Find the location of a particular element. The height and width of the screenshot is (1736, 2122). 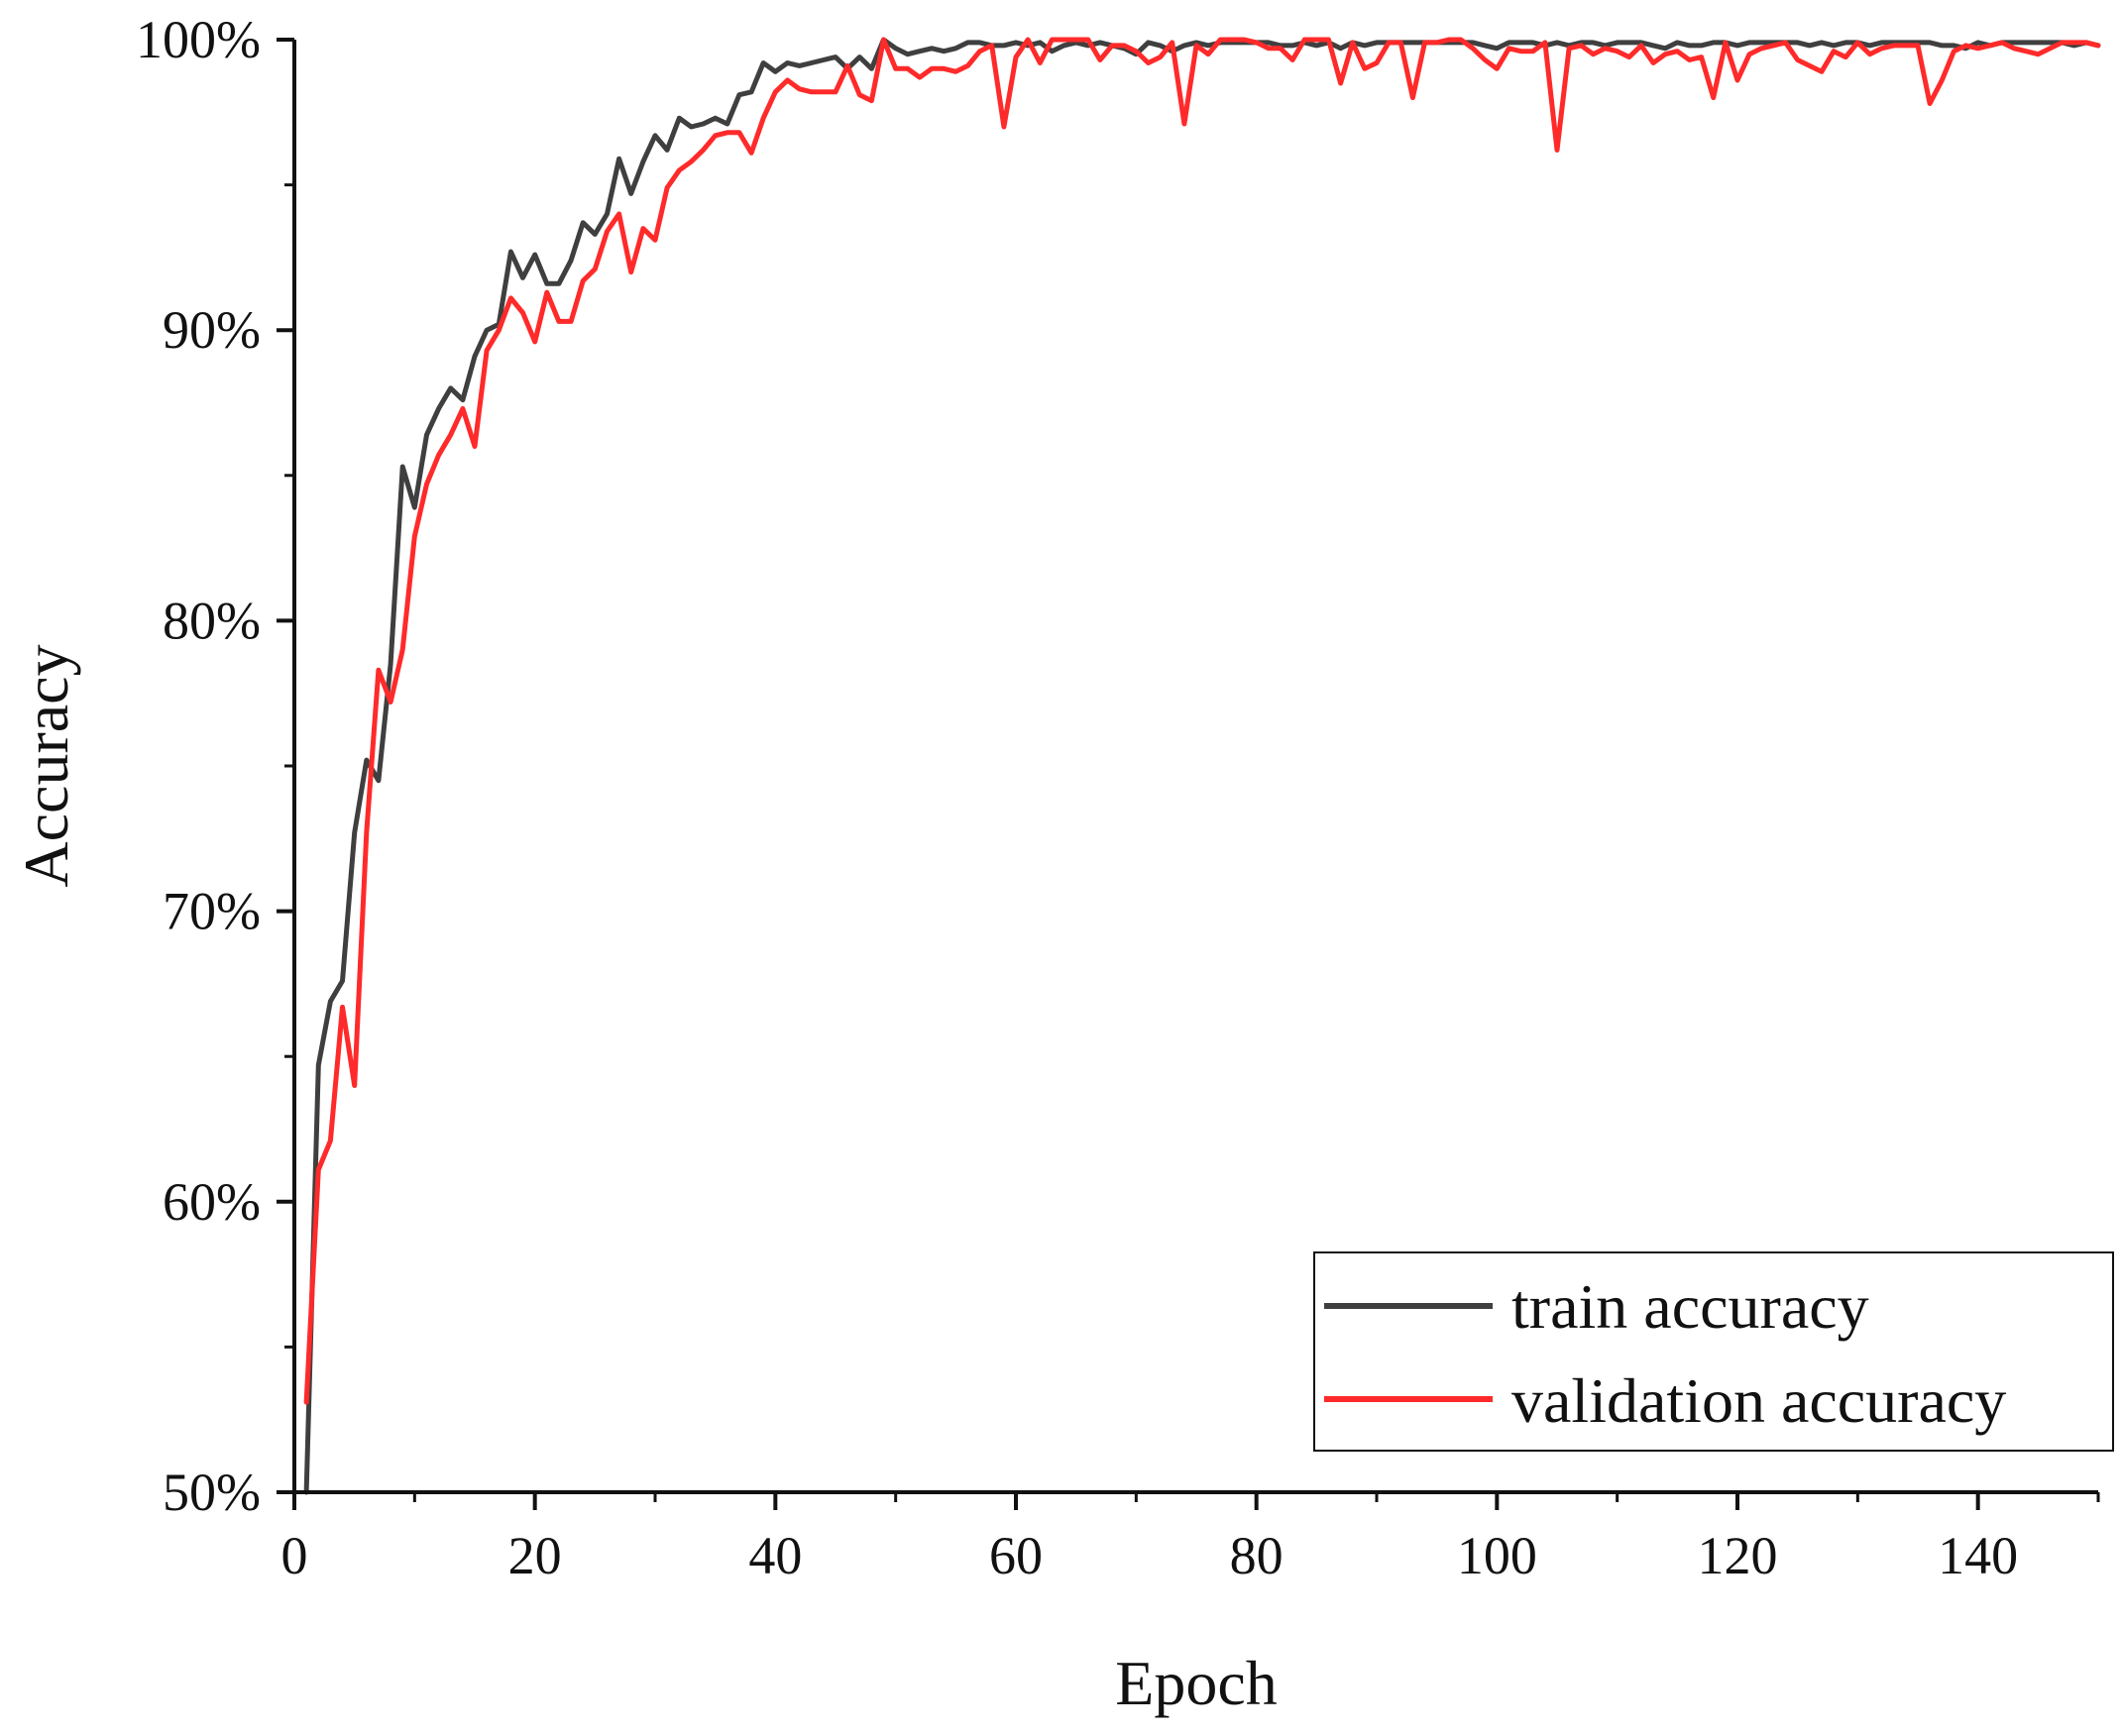

legend-label-train: train accuracy is located at coordinates (1690, 1306).